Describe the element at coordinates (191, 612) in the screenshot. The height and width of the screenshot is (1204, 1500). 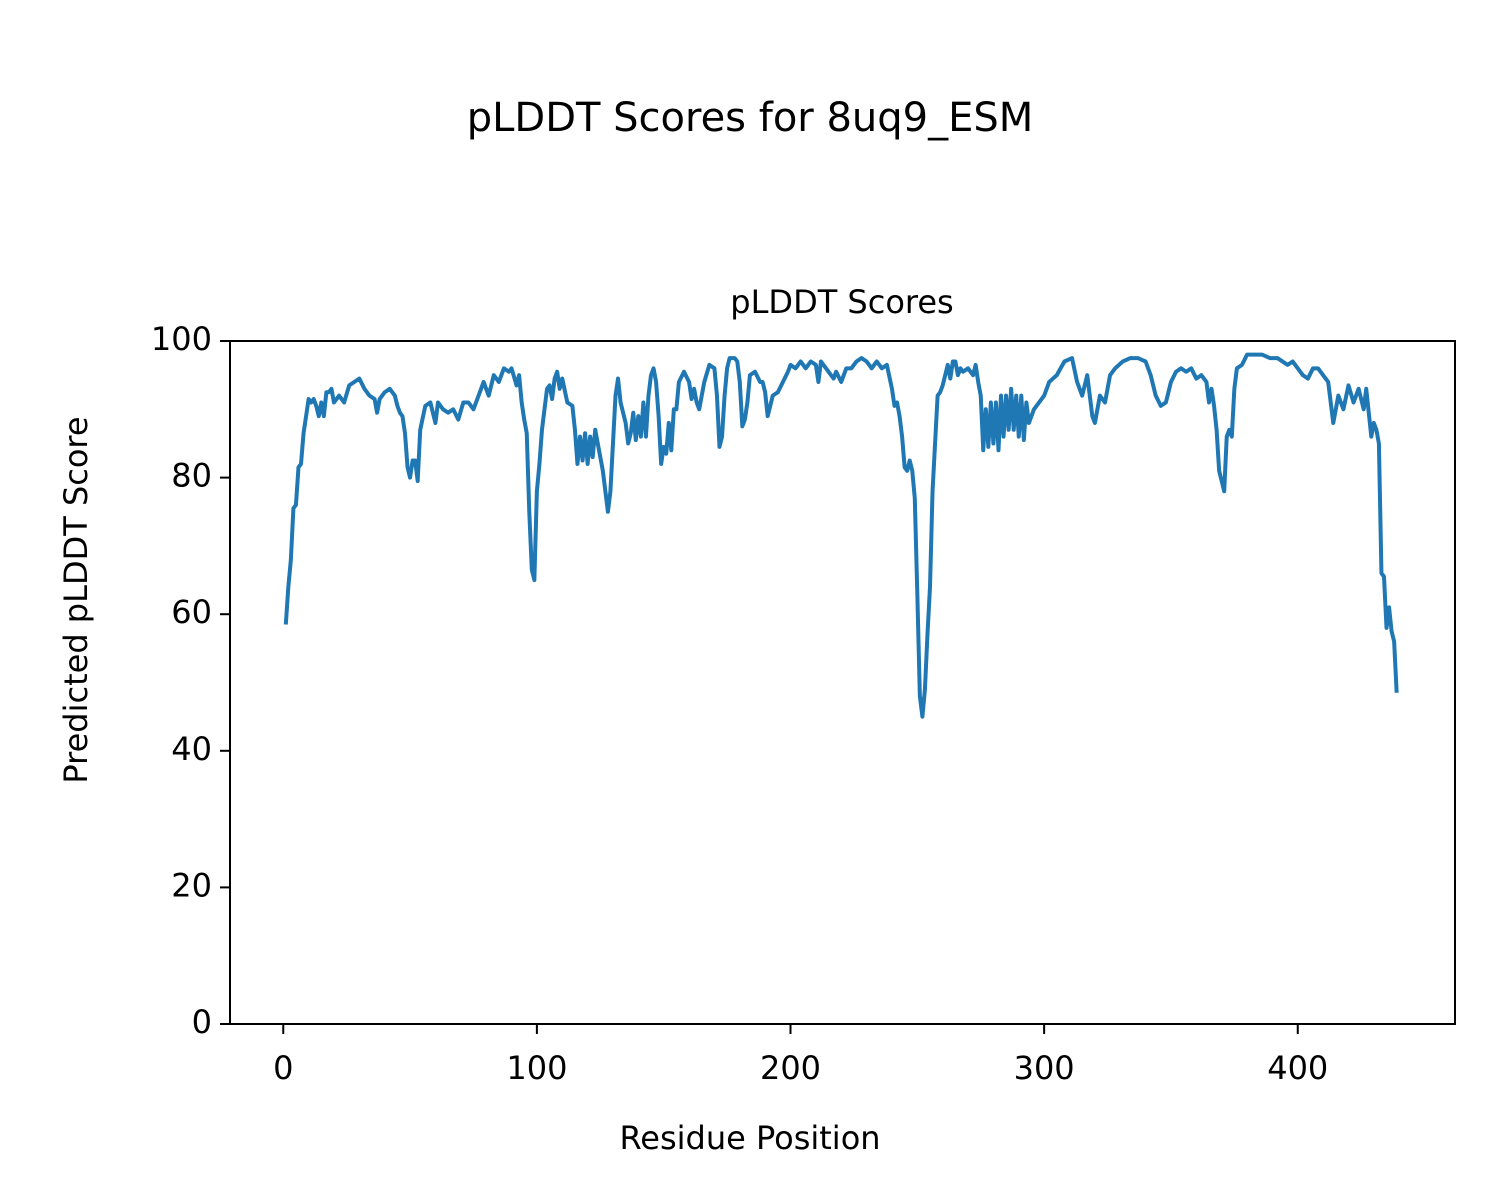
I see `y-tick-label: 60` at that location.